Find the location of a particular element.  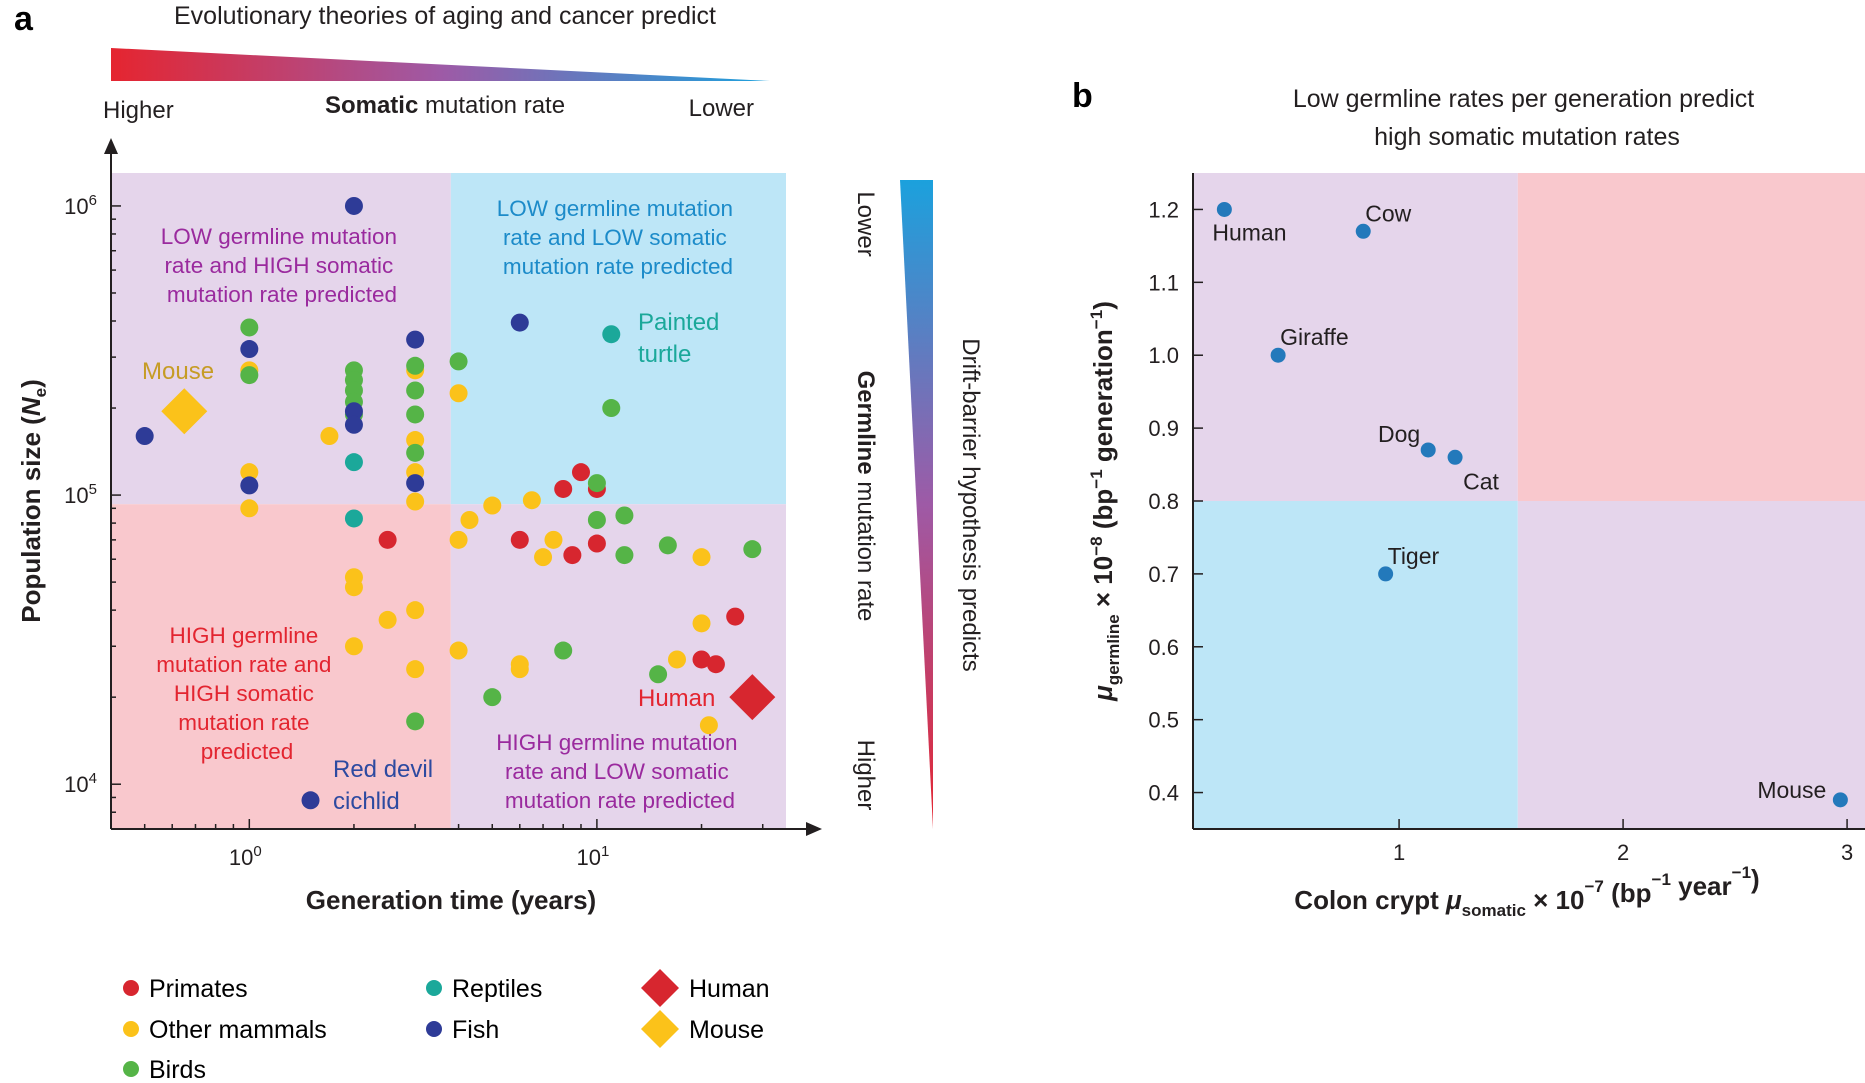

point-mouse is located at coordinates (1840, 800).